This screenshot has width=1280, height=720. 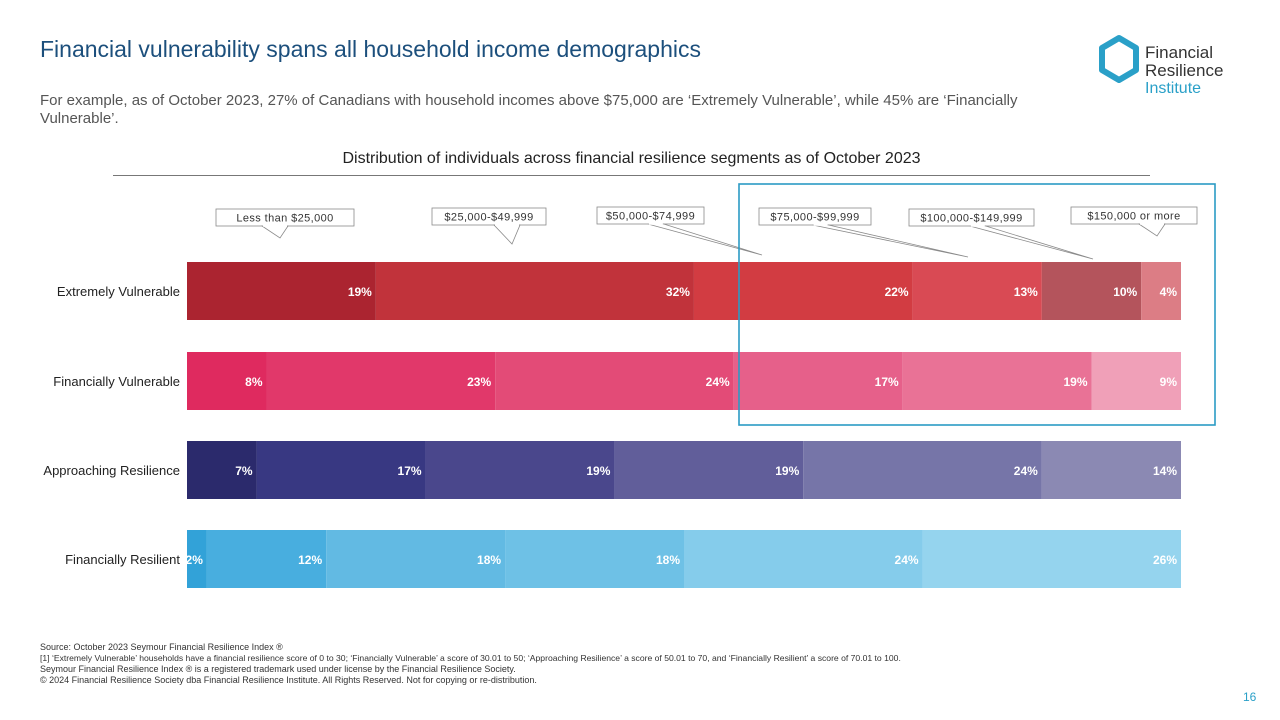 I want to click on data-label-financially-resilient-2: 12%, so click(x=310, y=560).